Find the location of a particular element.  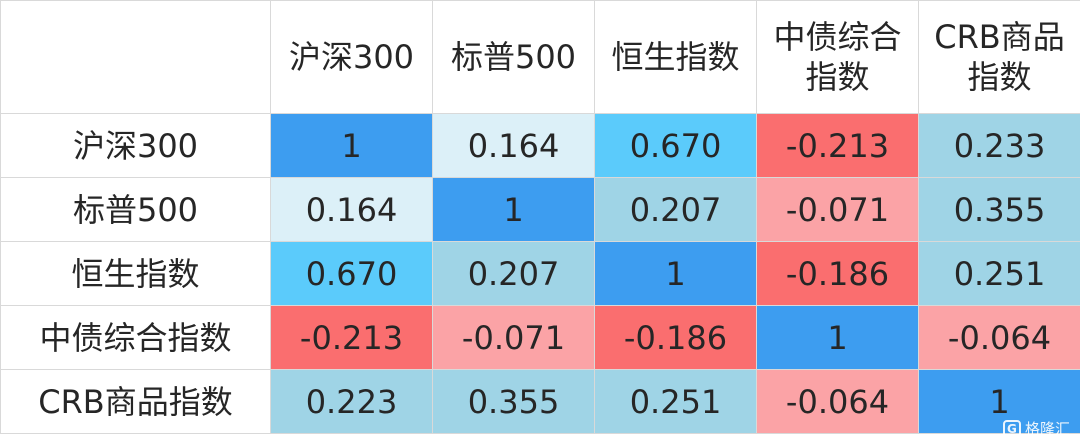

row-header: 中债综合指数 is located at coordinates (135, 337).